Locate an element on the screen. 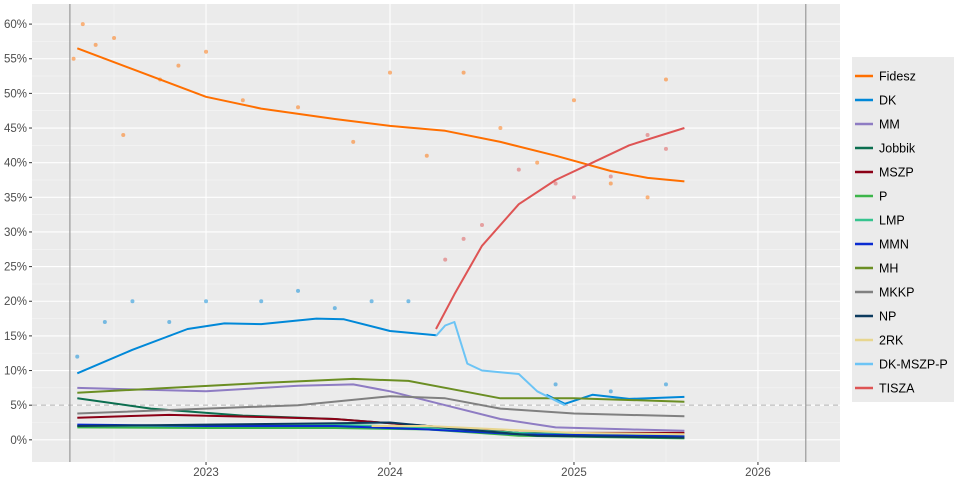 This screenshot has width=960, height=485. y-tick-label: 0% is located at coordinates (18, 441).